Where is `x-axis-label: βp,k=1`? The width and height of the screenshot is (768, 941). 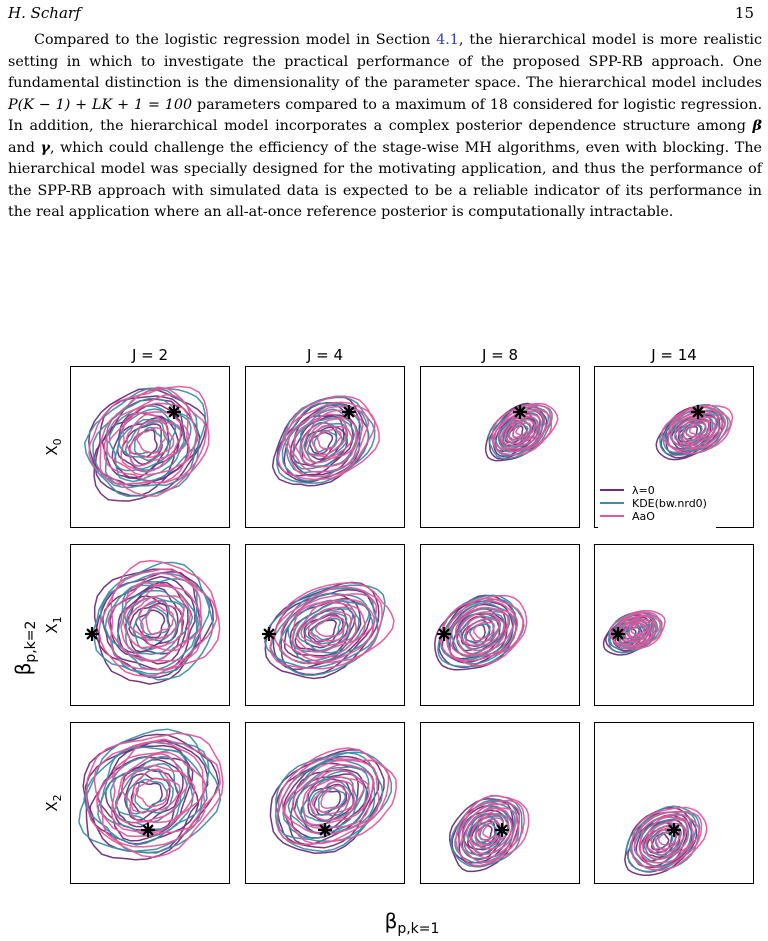
x-axis-label: βp,k=1 is located at coordinates (412, 923).